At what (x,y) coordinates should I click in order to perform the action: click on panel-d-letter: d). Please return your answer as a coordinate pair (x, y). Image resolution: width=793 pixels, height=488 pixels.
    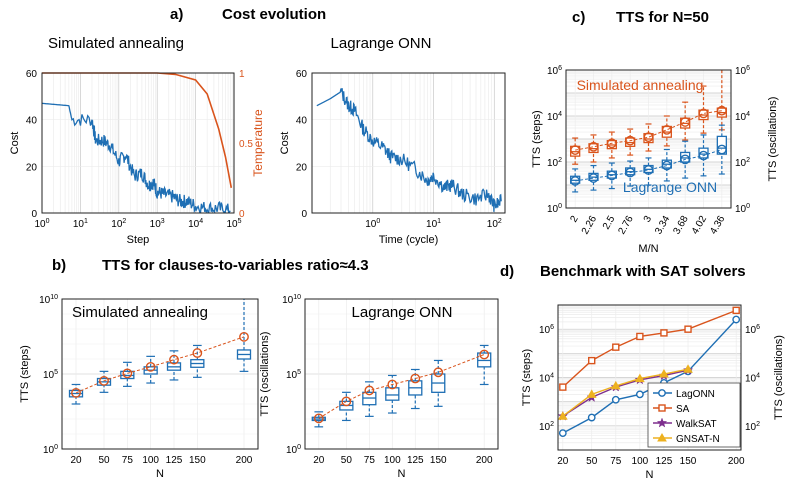
    Looking at the image, I should click on (507, 271).